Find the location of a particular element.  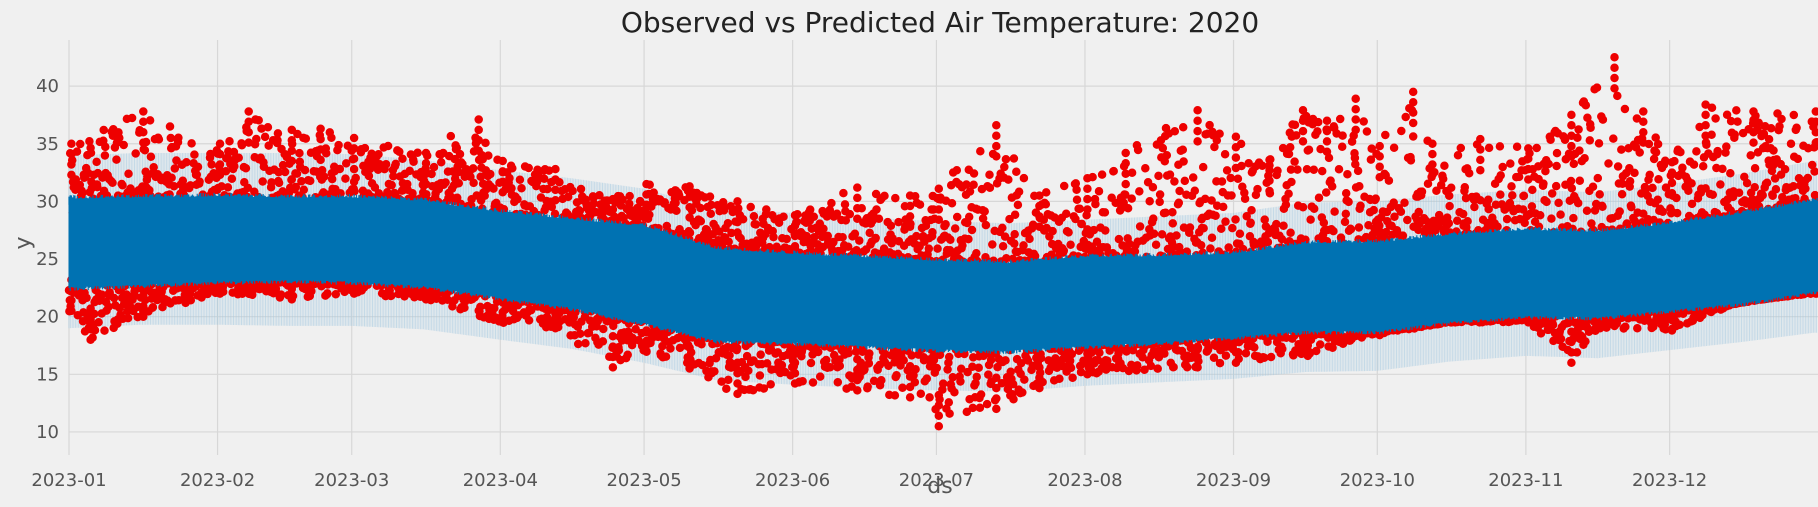

y-tick-label: 35 is located at coordinates (47, 144).